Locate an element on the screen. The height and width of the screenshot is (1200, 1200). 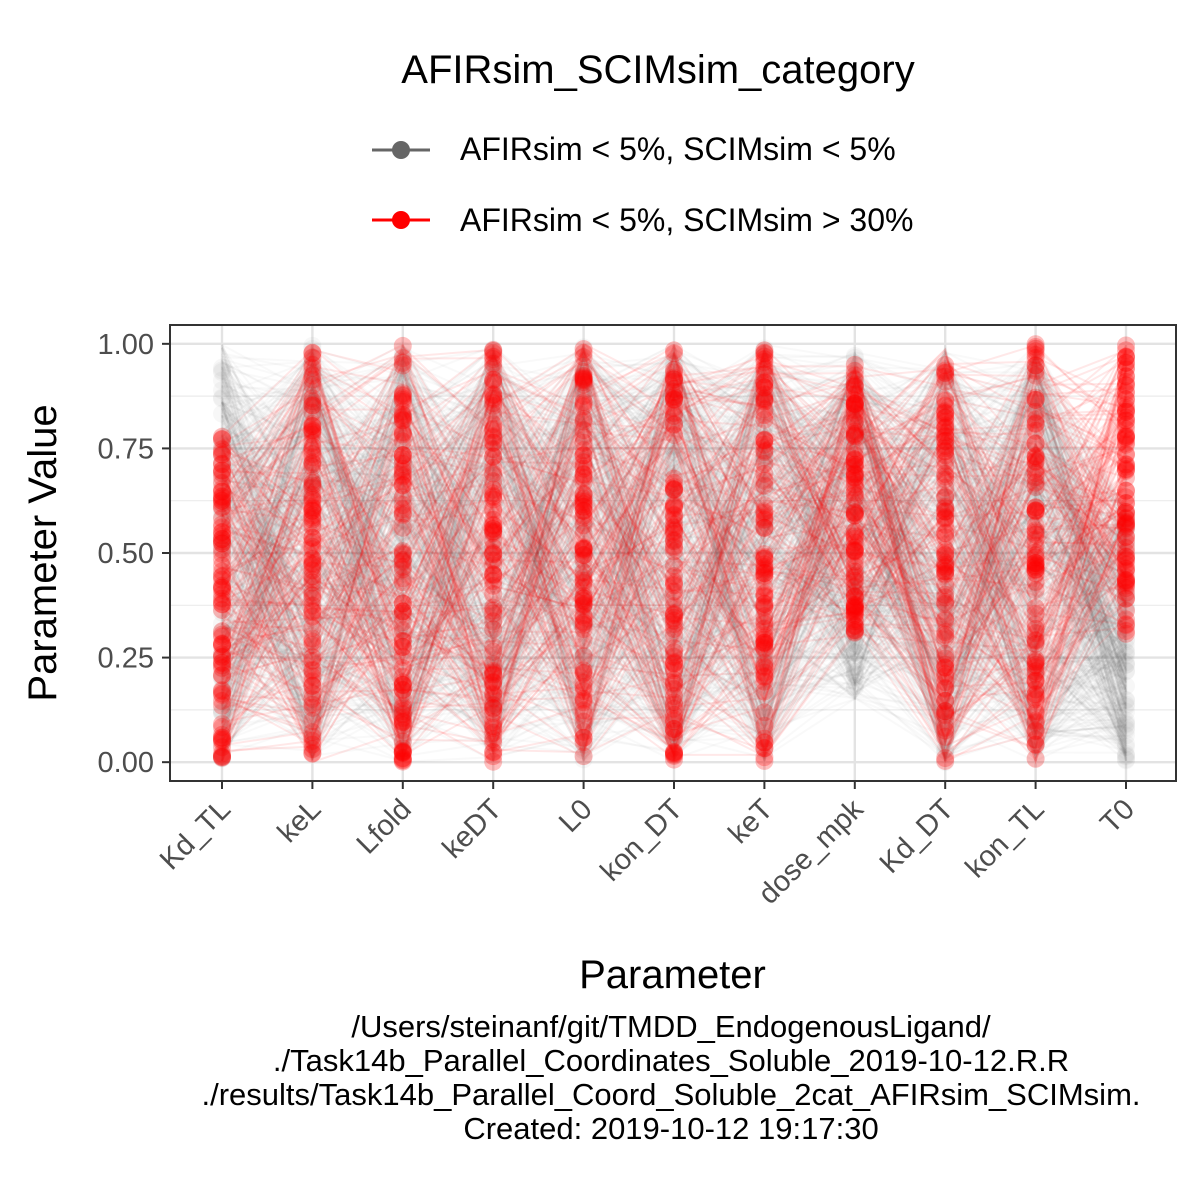
x-tick-label: Kd_TL is located at coordinates (195, 834).